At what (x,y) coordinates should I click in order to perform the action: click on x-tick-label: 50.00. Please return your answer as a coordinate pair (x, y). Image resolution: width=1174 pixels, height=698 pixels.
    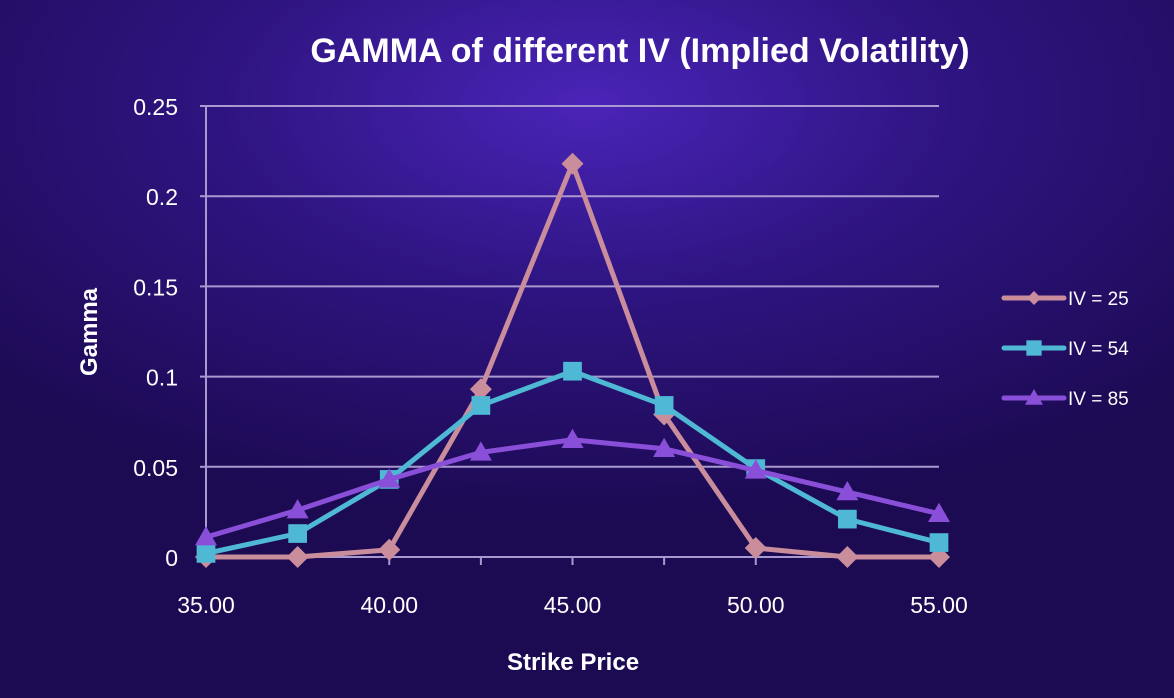
    Looking at the image, I should click on (756, 605).